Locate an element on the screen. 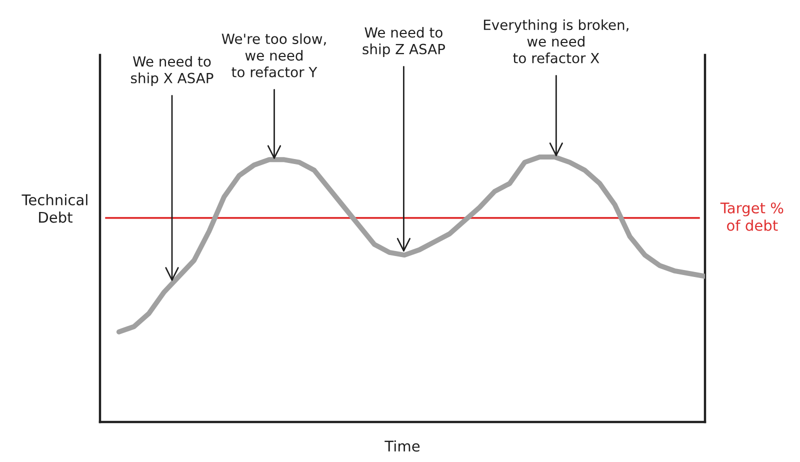 This screenshot has height=462, width=800. x-axis-title: Time is located at coordinates (402, 446).